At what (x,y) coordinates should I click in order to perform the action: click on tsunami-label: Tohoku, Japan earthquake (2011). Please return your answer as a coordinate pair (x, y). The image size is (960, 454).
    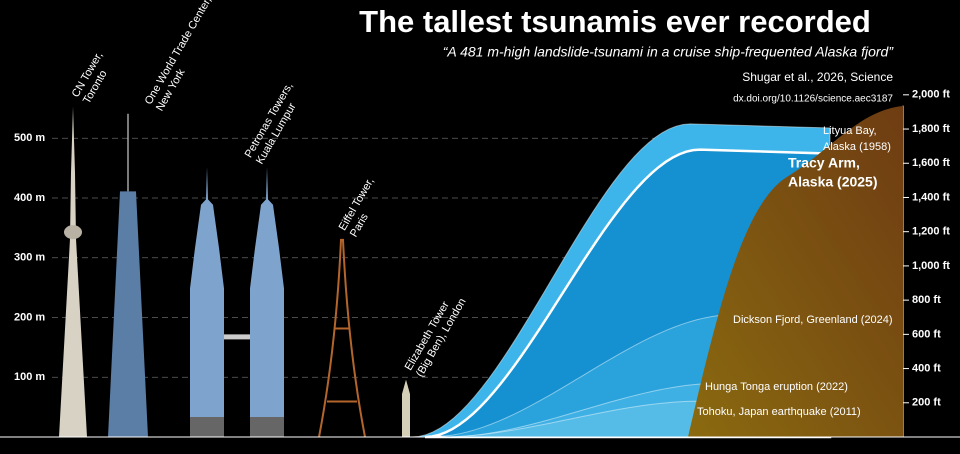
    Looking at the image, I should click on (779, 412).